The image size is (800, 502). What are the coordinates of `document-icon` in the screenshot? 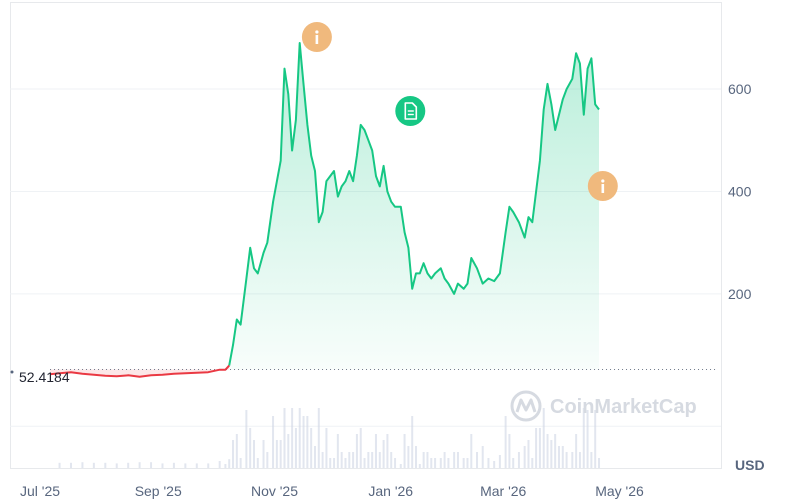 It's located at (410, 111).